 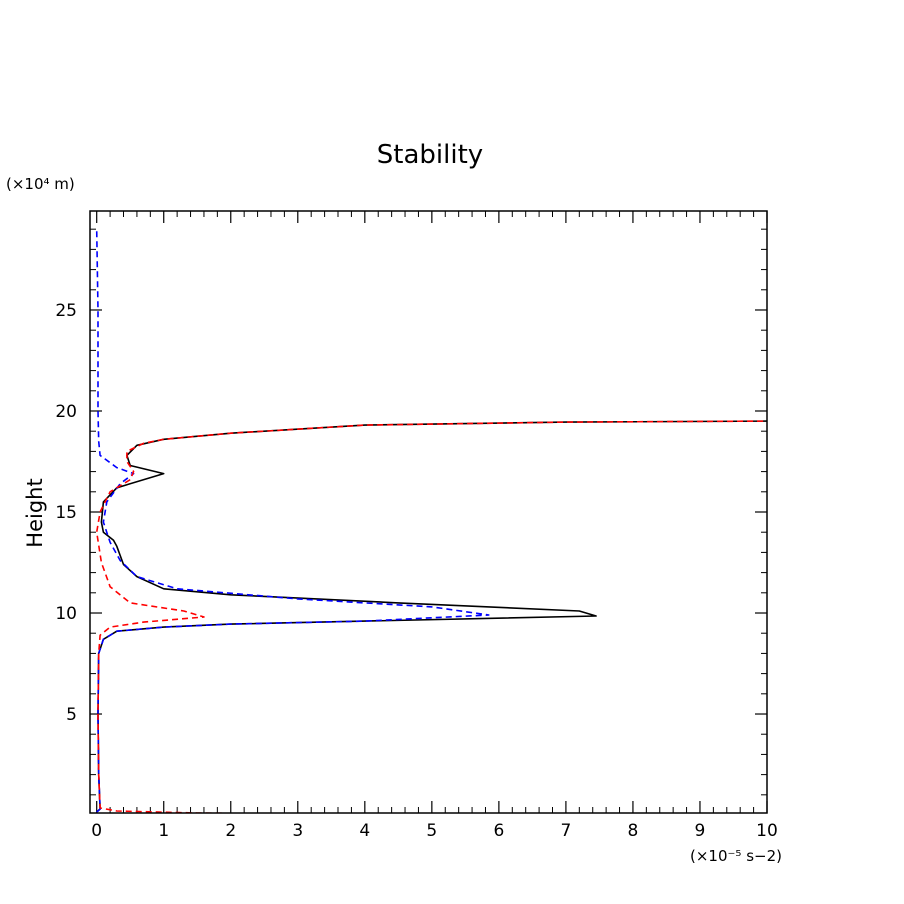 I want to click on y-tick-label: 25, so click(x=66, y=311).